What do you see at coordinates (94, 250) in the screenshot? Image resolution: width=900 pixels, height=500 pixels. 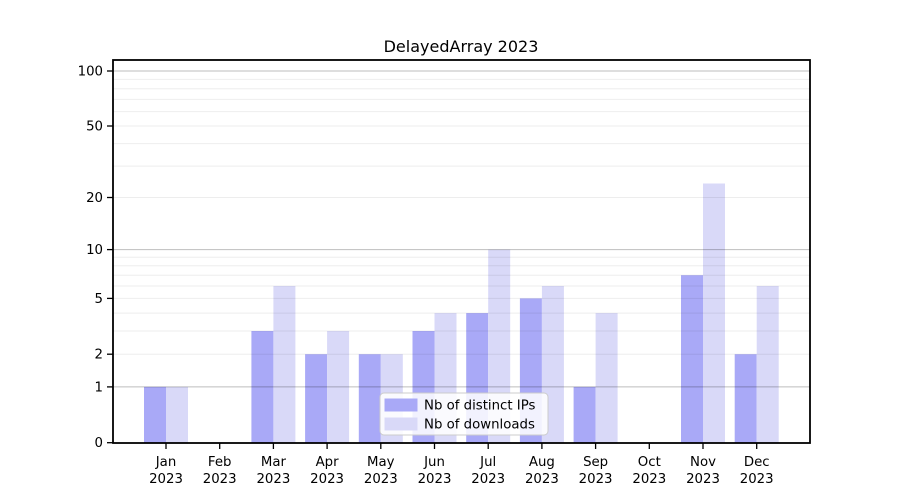 I see `y-tick-label: 10` at bounding box center [94, 250].